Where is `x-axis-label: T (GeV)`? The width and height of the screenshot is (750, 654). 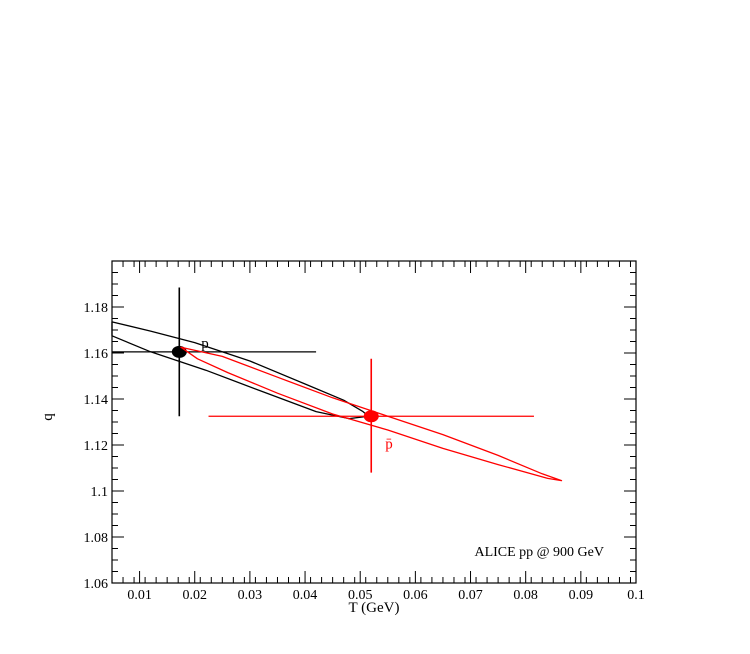 x-axis-label: T (GeV) is located at coordinates (374, 608).